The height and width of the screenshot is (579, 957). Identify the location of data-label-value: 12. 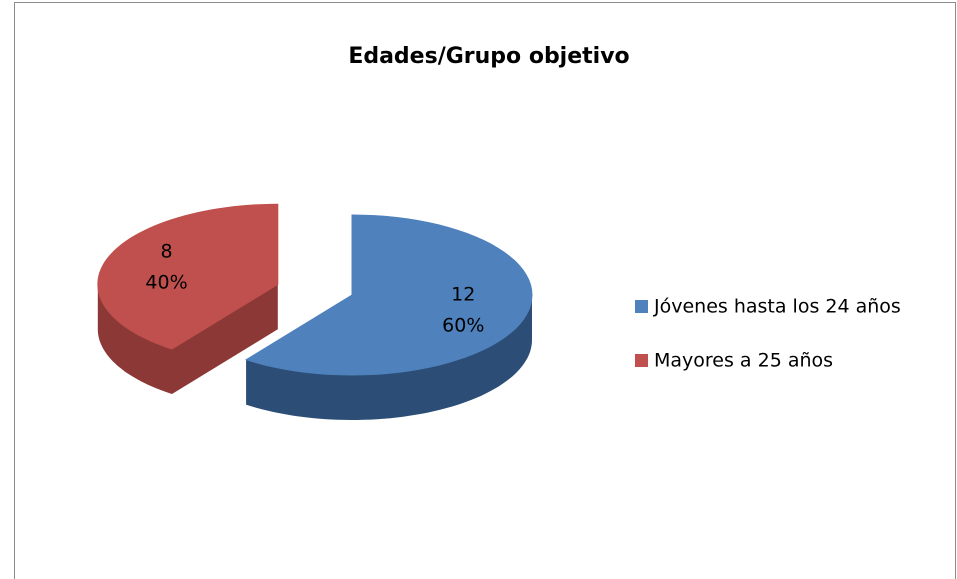
(463, 295).